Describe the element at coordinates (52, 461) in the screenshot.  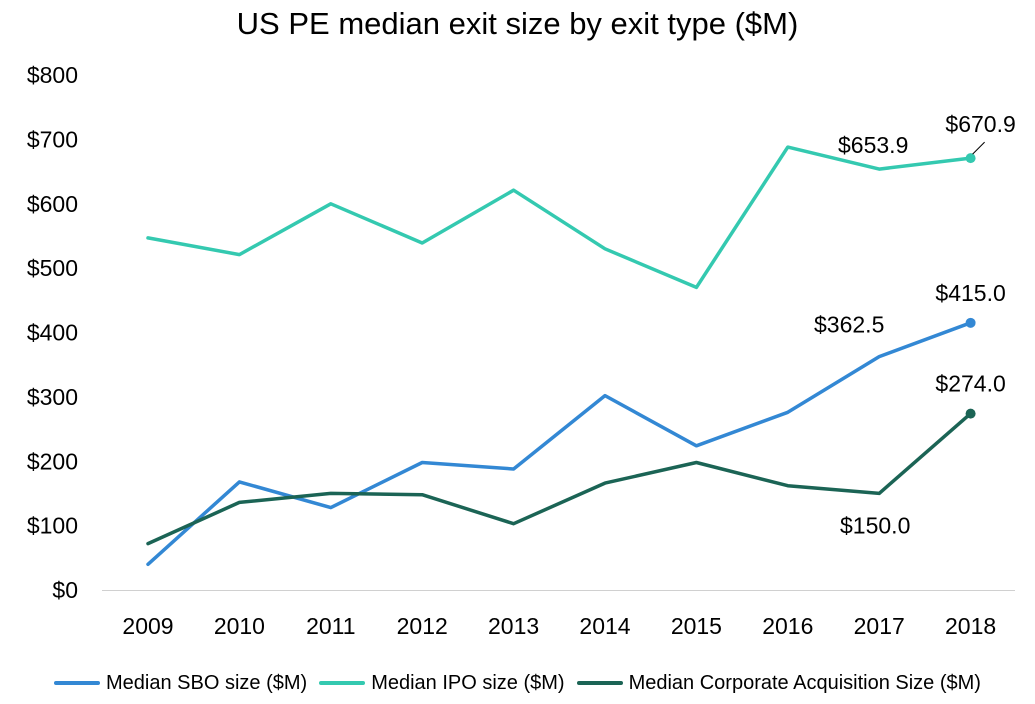
I see `y-tick-label: $200` at that location.